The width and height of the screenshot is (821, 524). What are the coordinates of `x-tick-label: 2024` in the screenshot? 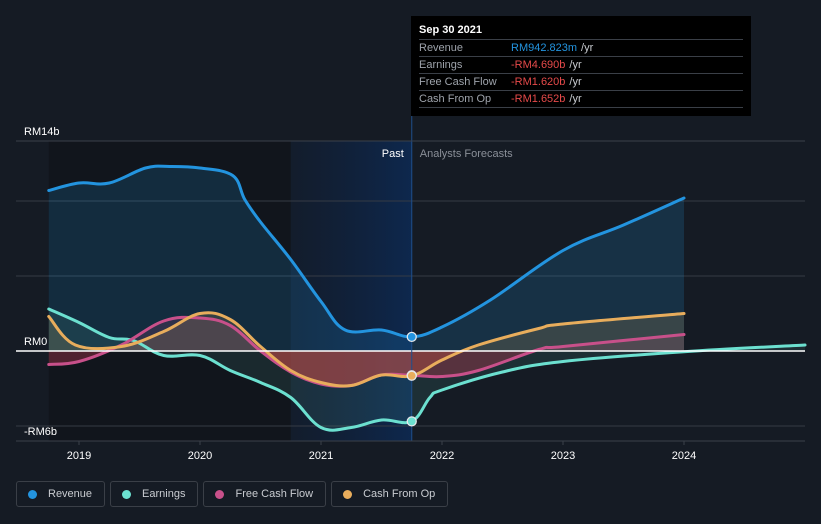 It's located at (684, 456).